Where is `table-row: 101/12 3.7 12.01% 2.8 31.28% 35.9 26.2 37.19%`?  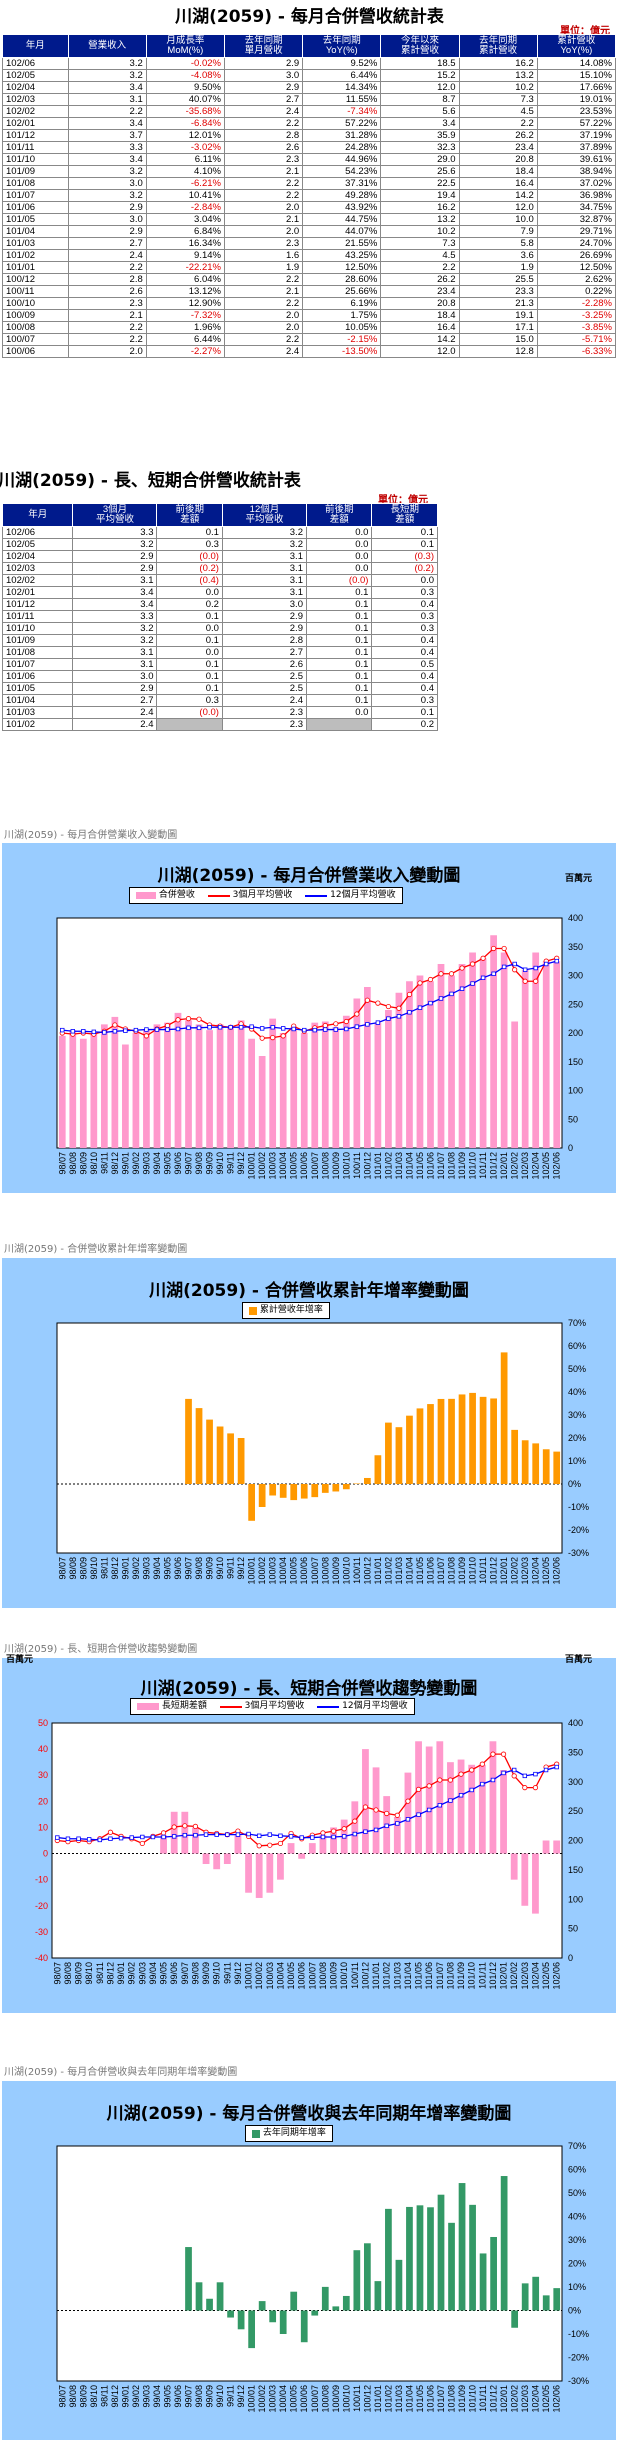 table-row: 101/12 3.7 12.01% 2.8 31.28% 35.9 26.2 37.19% is located at coordinates (309, 135).